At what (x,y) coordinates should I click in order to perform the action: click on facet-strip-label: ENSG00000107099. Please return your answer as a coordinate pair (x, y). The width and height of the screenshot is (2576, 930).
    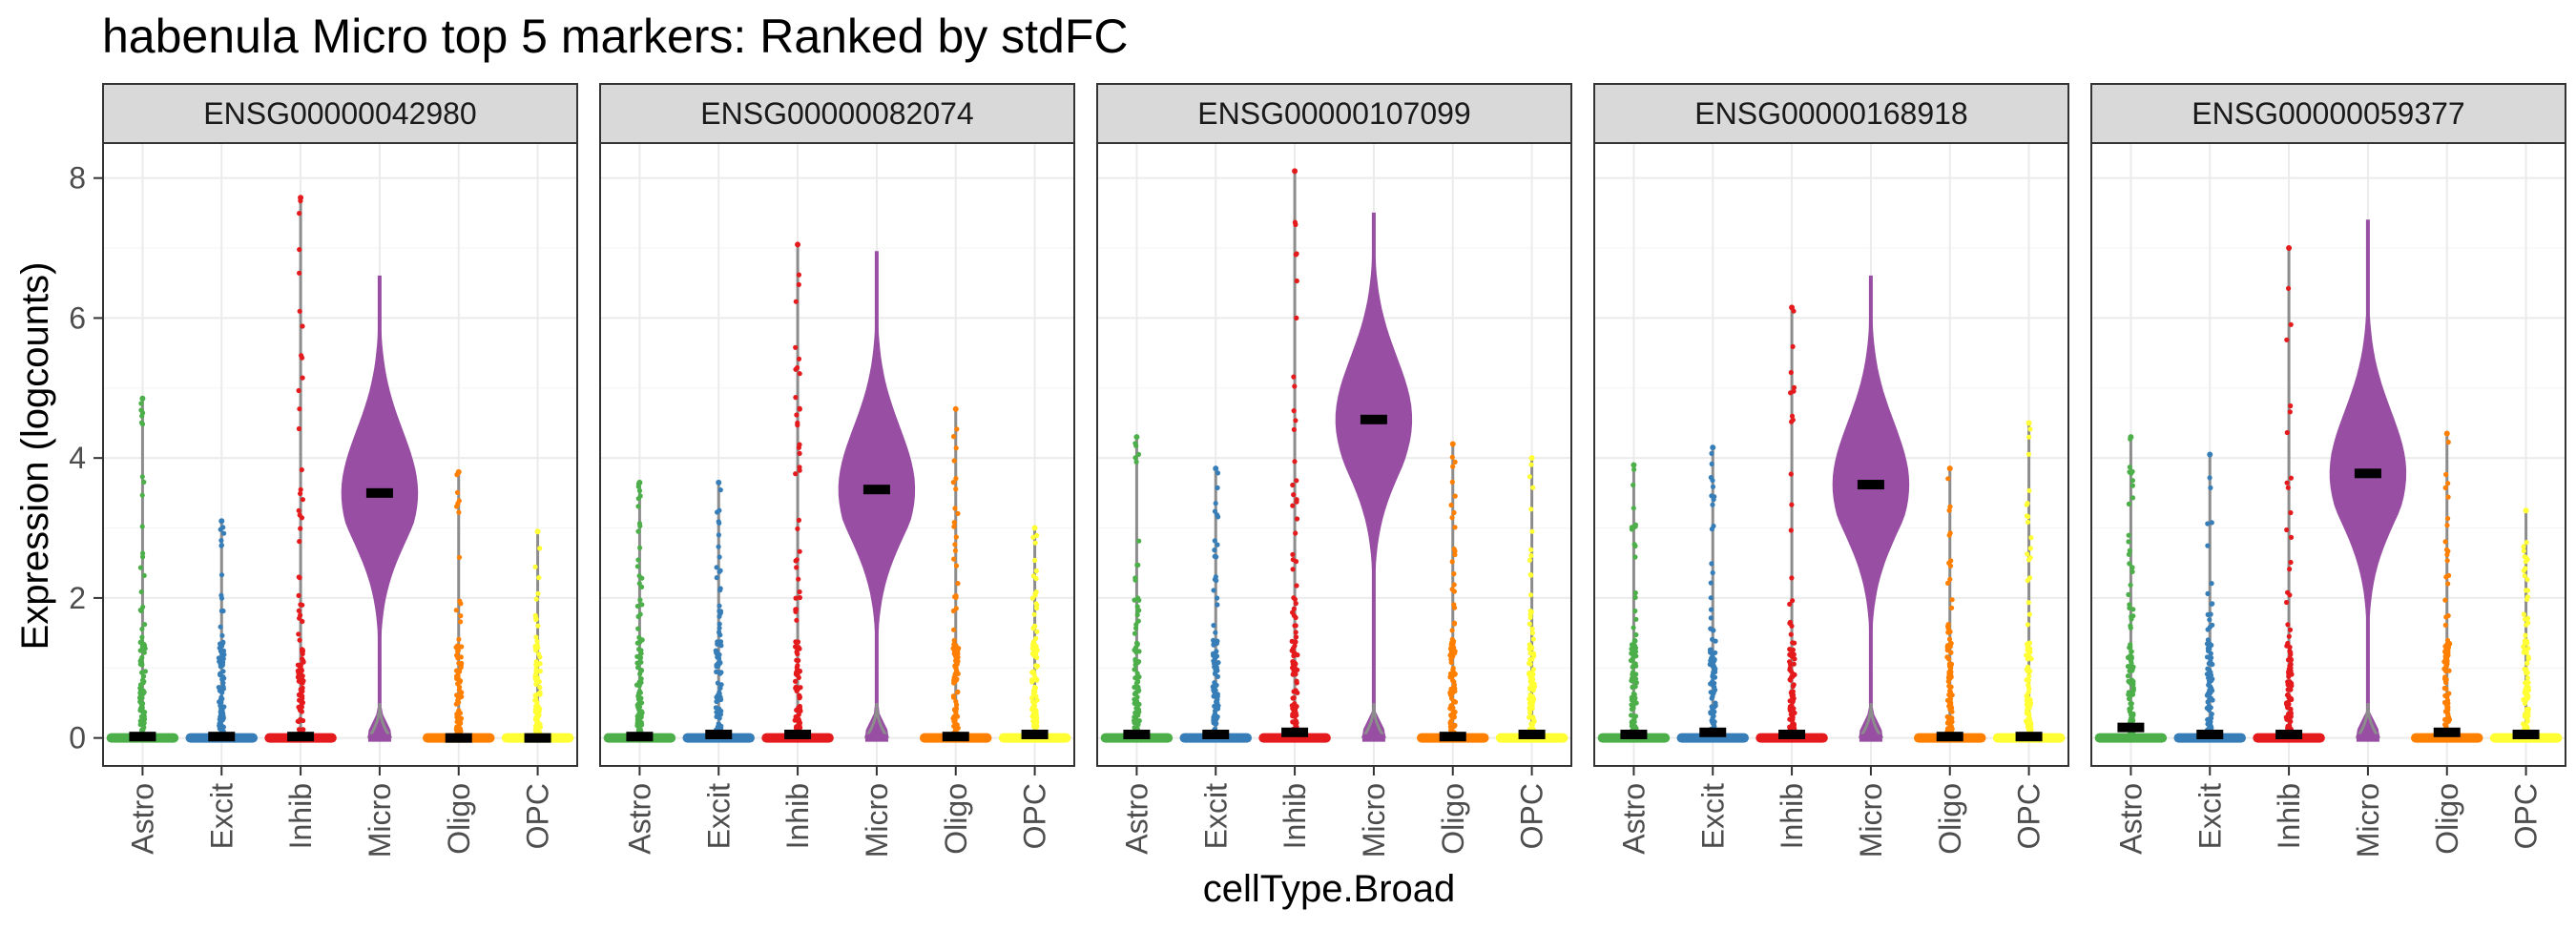
    Looking at the image, I should click on (1333, 113).